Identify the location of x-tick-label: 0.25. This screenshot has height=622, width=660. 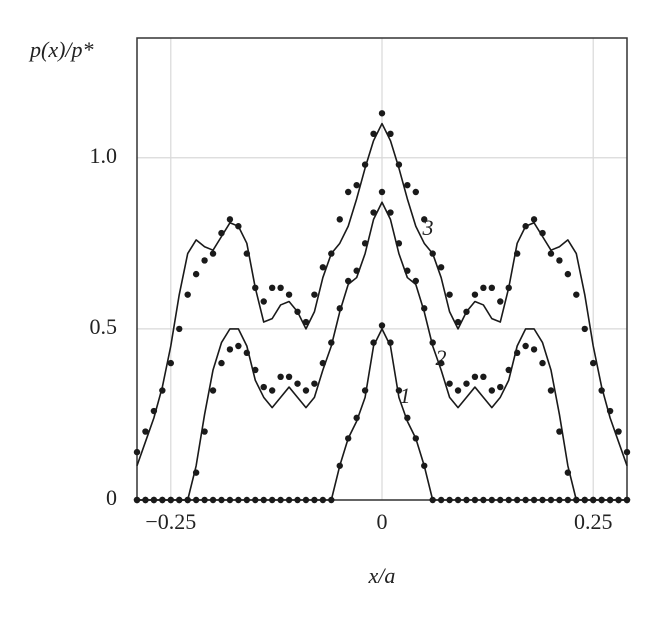
(593, 521).